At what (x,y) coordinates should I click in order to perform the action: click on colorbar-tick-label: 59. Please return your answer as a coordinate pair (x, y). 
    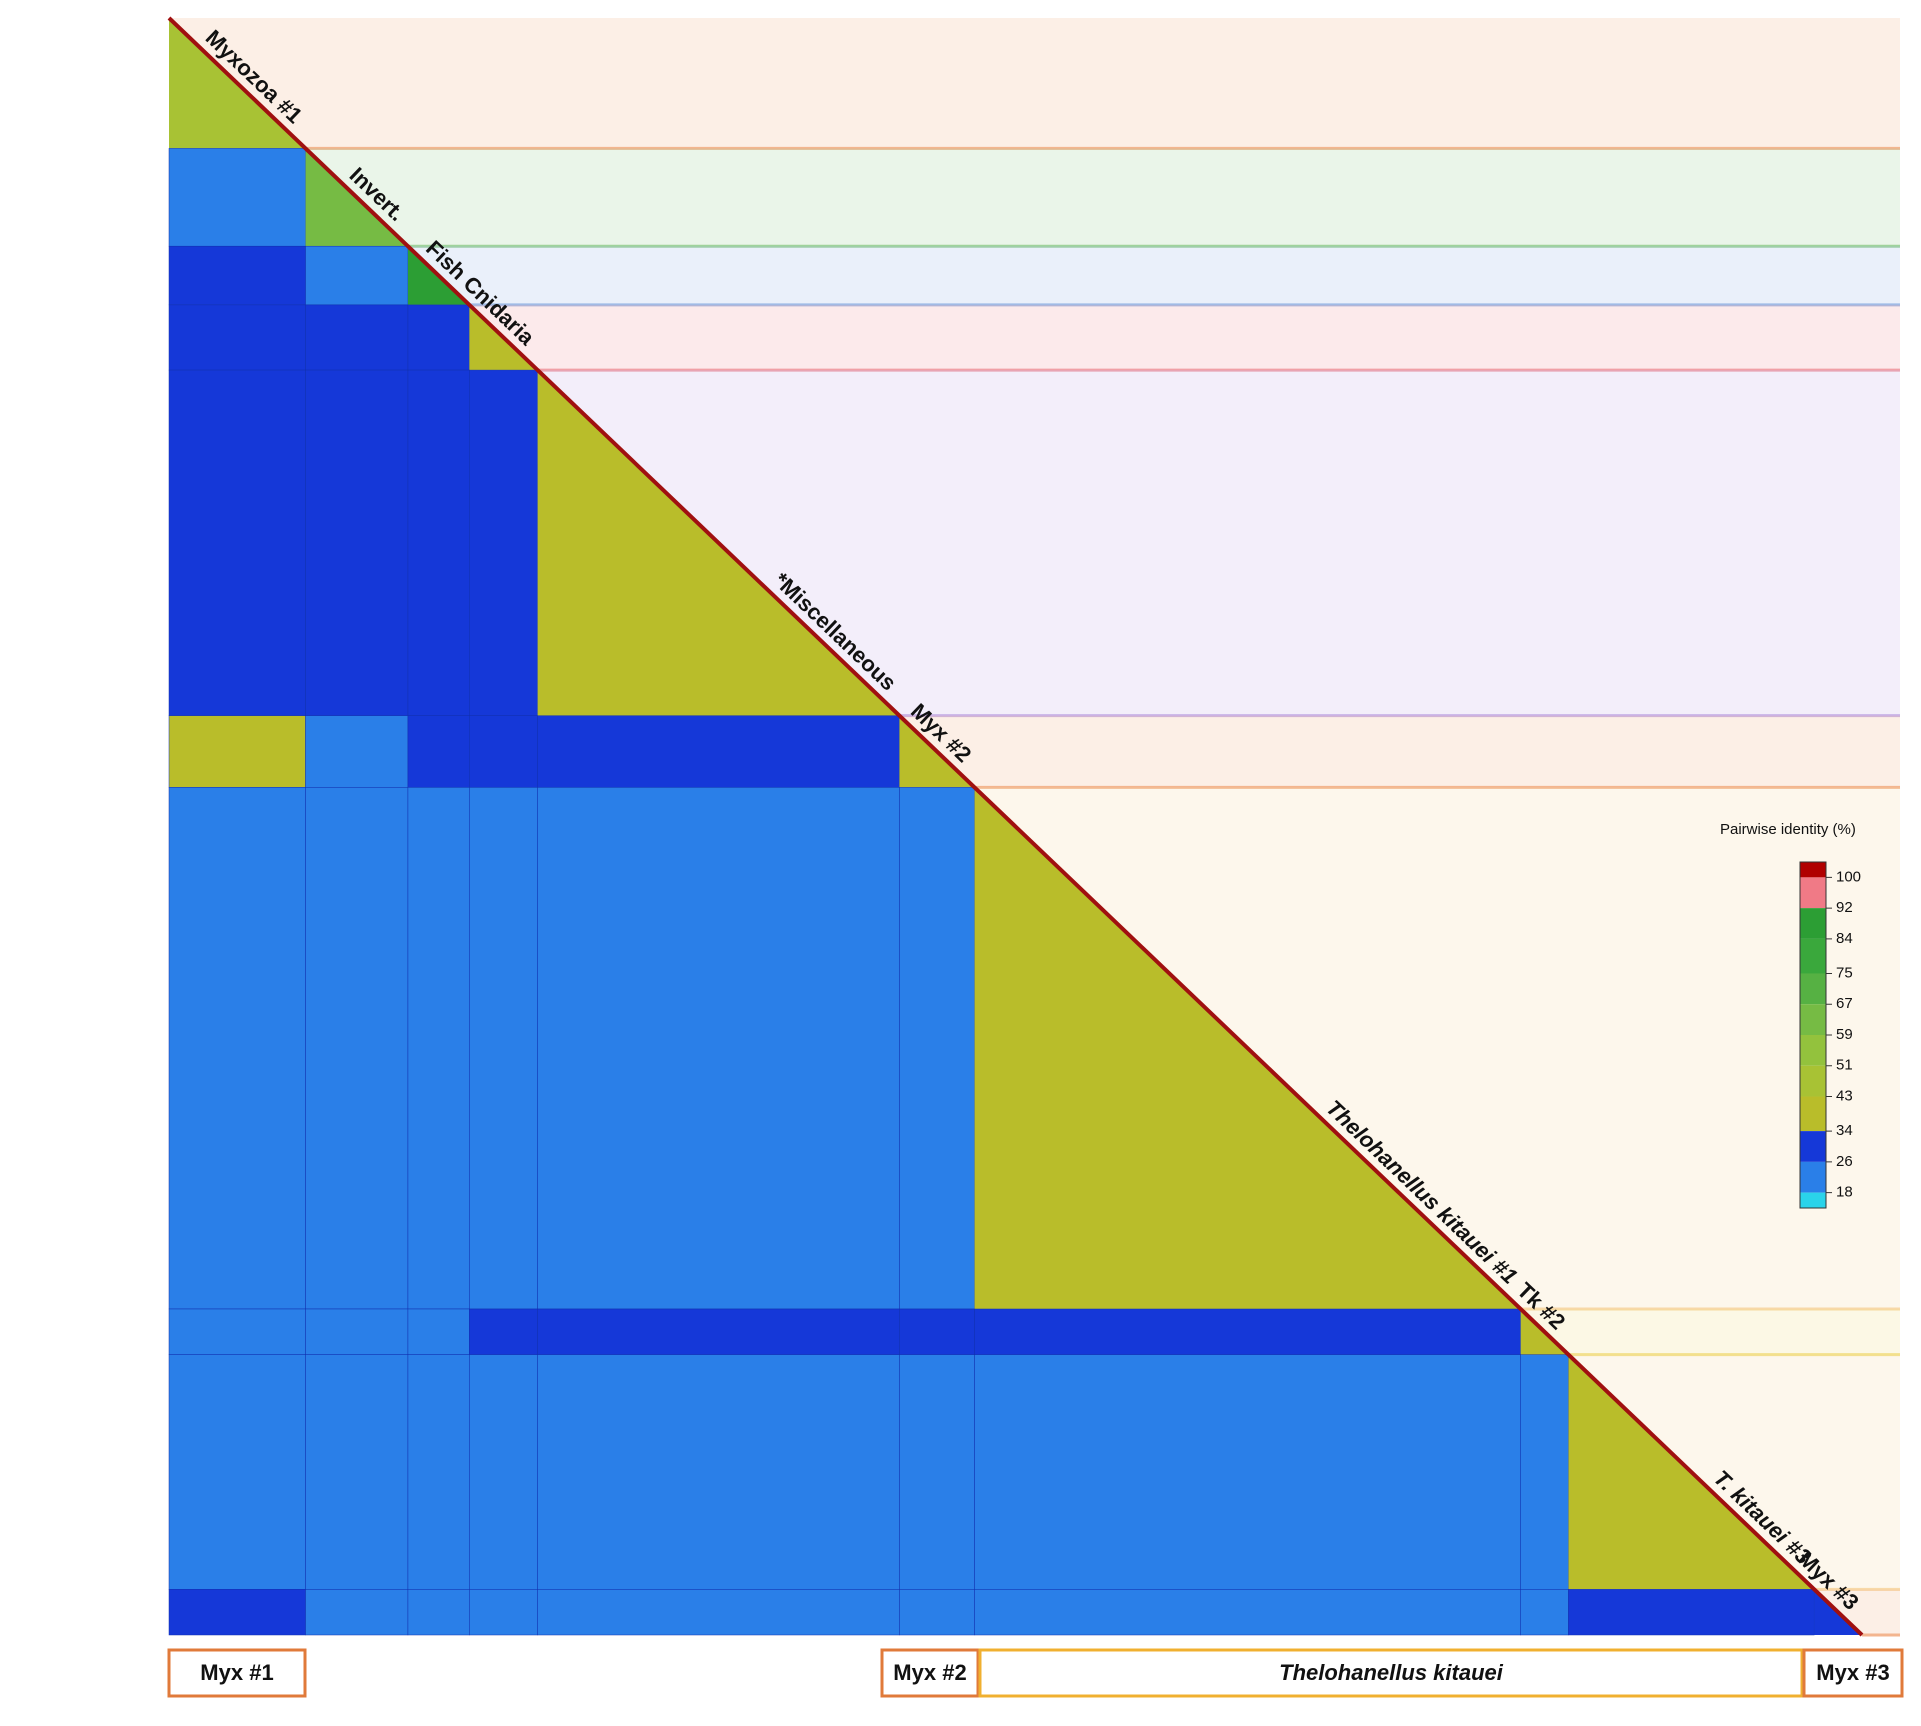
    Looking at the image, I should click on (1844, 1034).